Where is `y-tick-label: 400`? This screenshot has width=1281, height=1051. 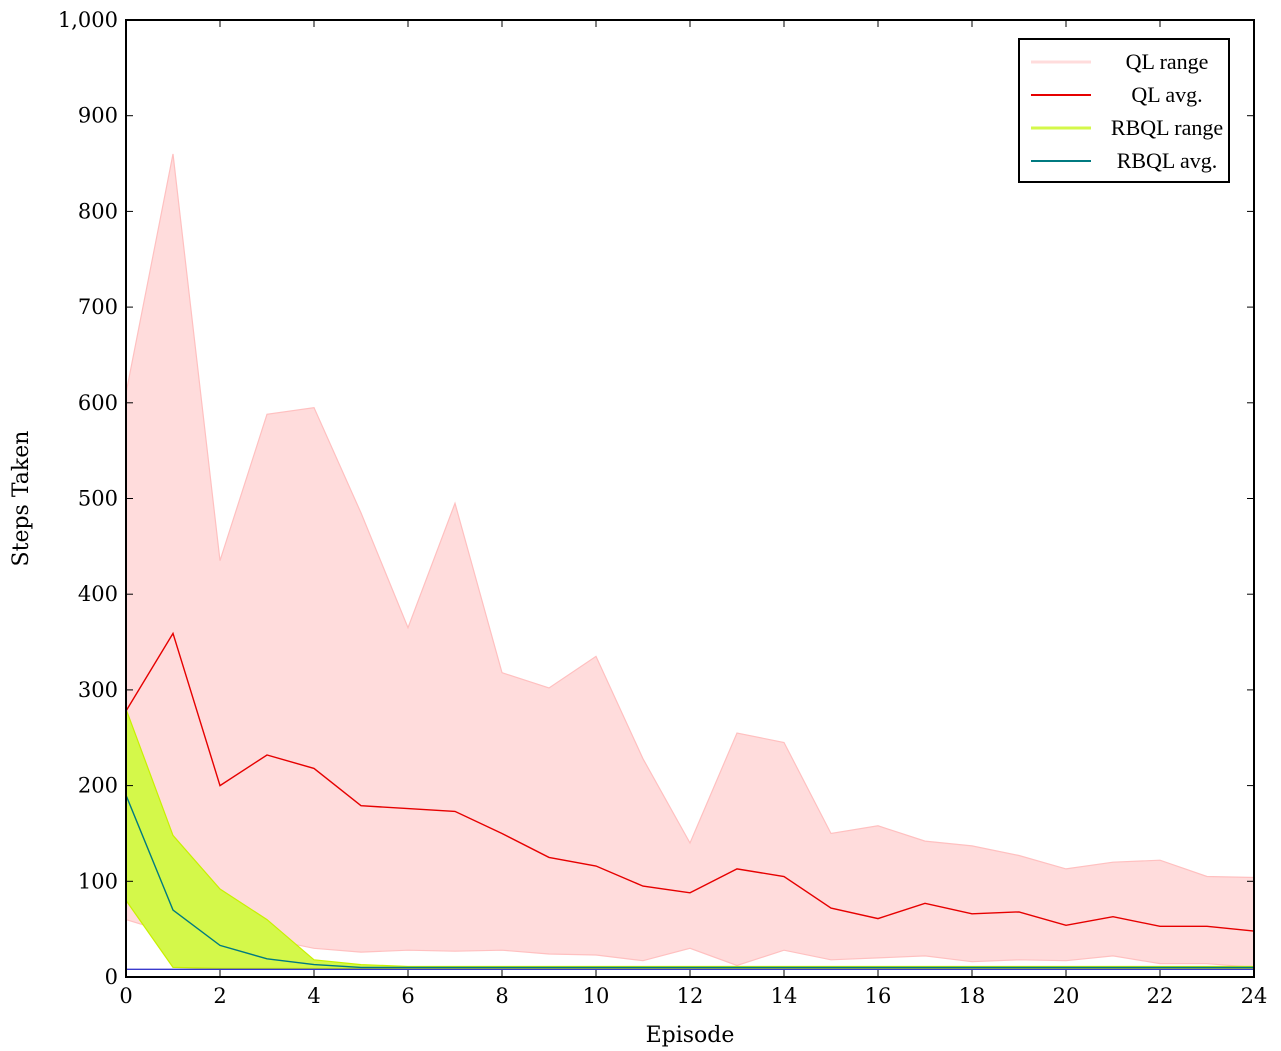
y-tick-label: 400 is located at coordinates (98, 594).